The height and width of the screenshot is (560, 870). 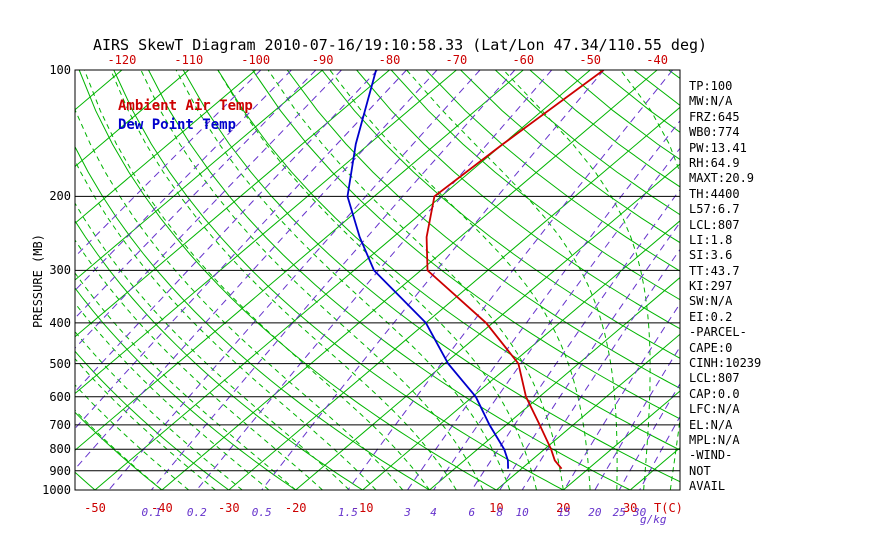 I want to click on mixing-ratio-tick-label: 10, so click(x=522, y=512).